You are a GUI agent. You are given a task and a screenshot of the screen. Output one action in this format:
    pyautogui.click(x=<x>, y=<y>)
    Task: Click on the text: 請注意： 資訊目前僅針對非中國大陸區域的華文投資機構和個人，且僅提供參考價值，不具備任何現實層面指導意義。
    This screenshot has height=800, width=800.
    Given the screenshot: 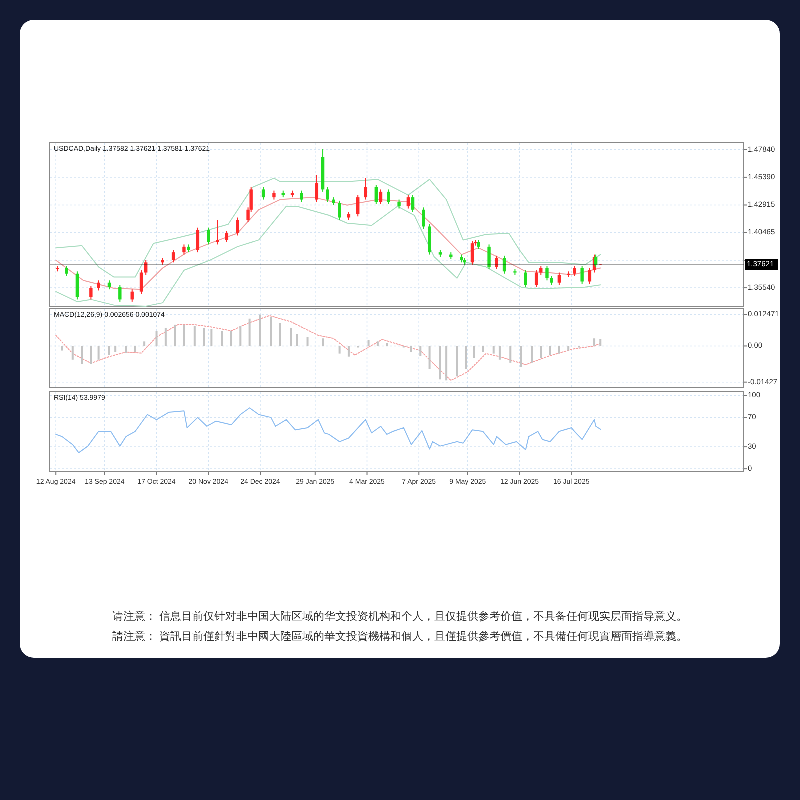 What is the action you would take?
    pyautogui.click(x=400, y=636)
    